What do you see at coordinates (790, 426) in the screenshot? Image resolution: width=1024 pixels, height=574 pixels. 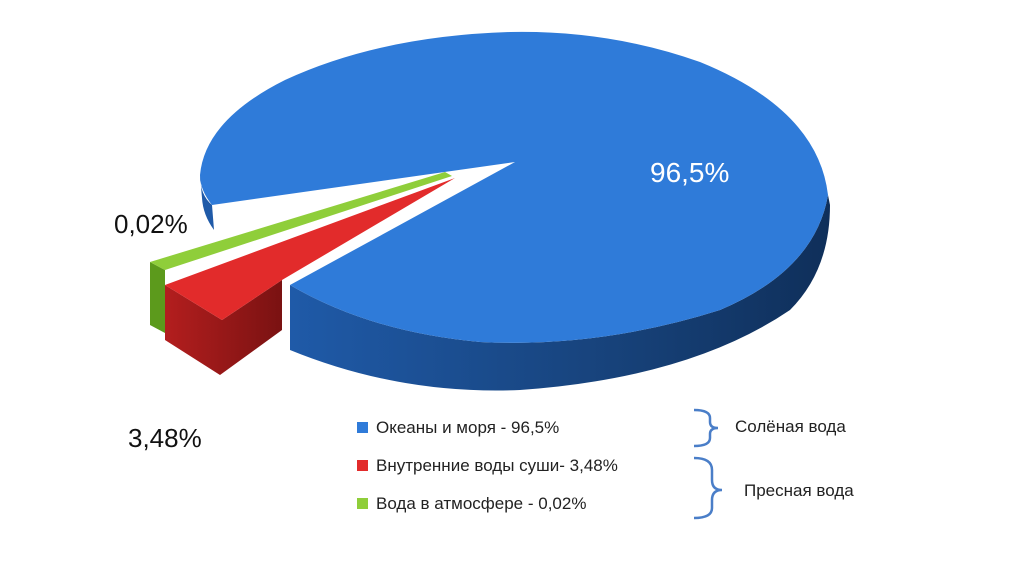 I see `group-label-salt: Солёная вода` at bounding box center [790, 426].